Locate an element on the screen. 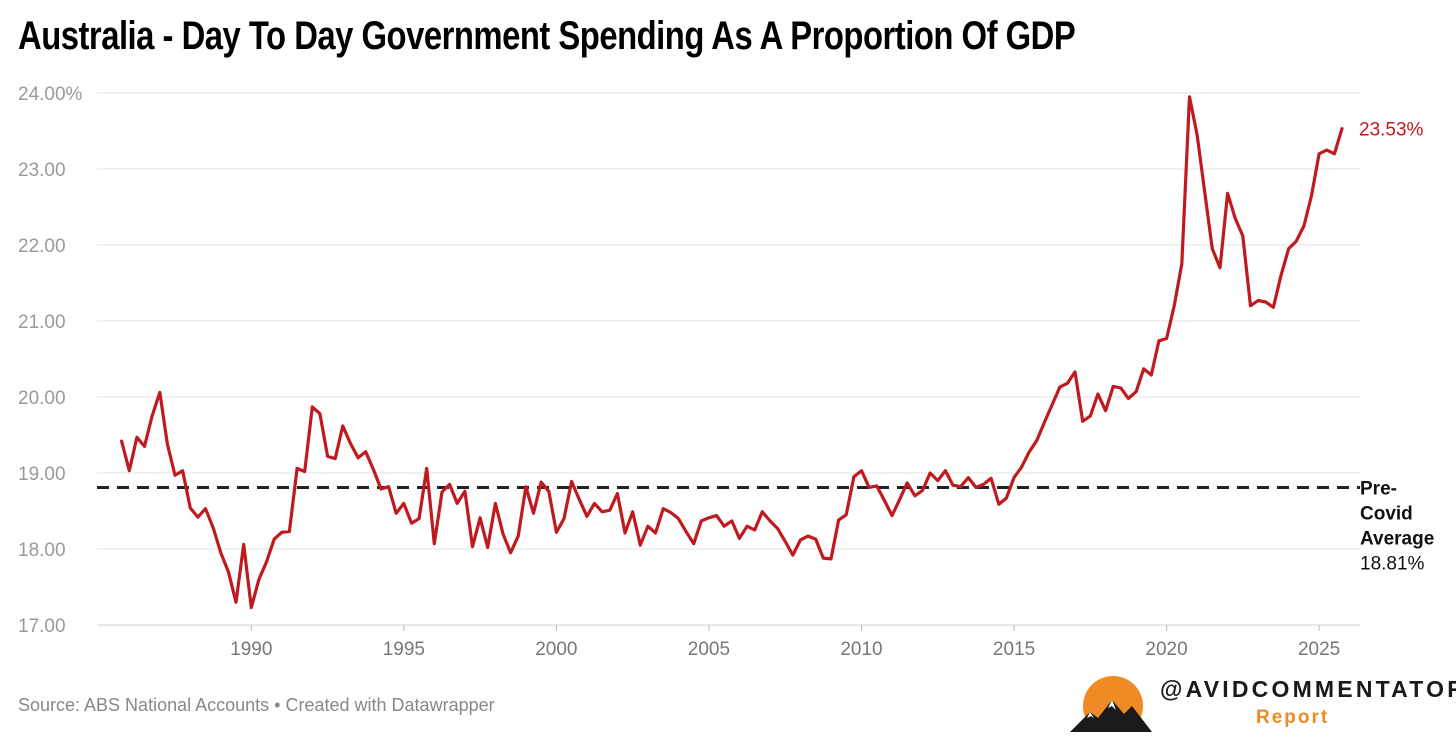 The height and width of the screenshot is (737, 1456). x-tick-label: 2005 is located at coordinates (709, 649).